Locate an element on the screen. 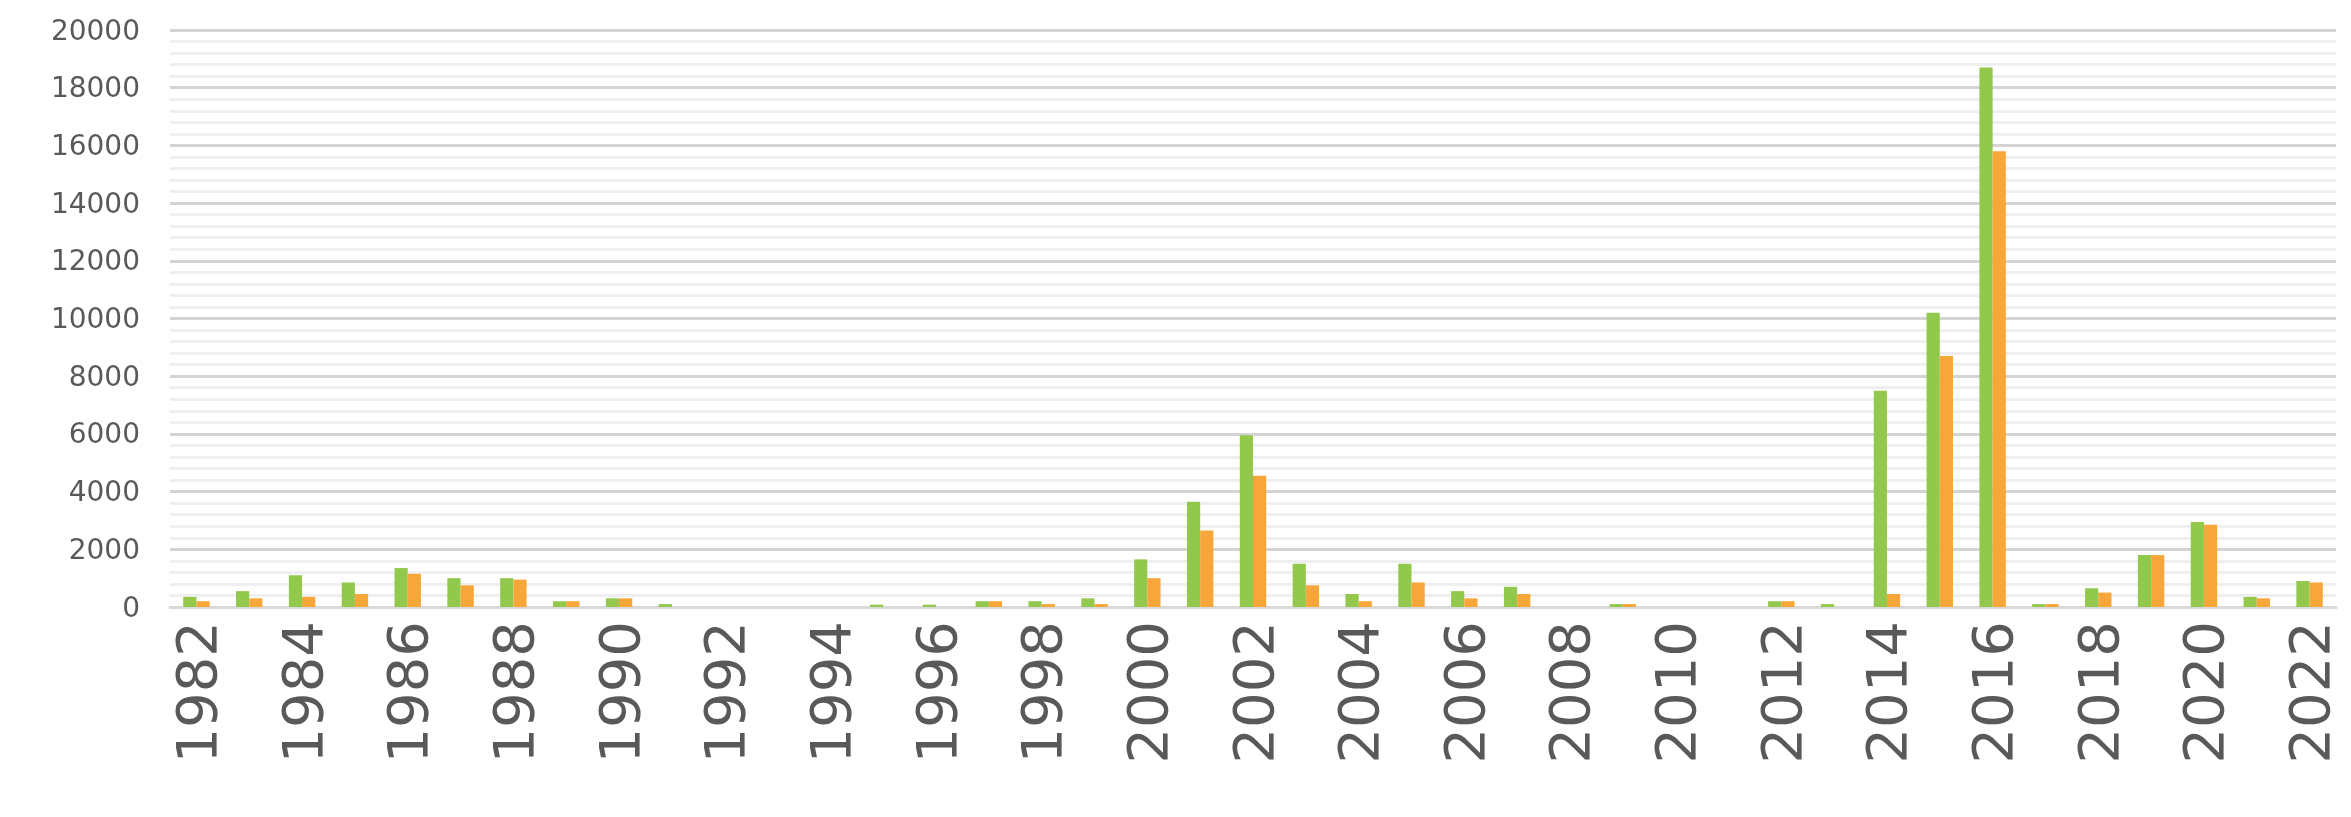 The height and width of the screenshot is (817, 2351). y-tick-label: 2000 is located at coordinates (104, 549).